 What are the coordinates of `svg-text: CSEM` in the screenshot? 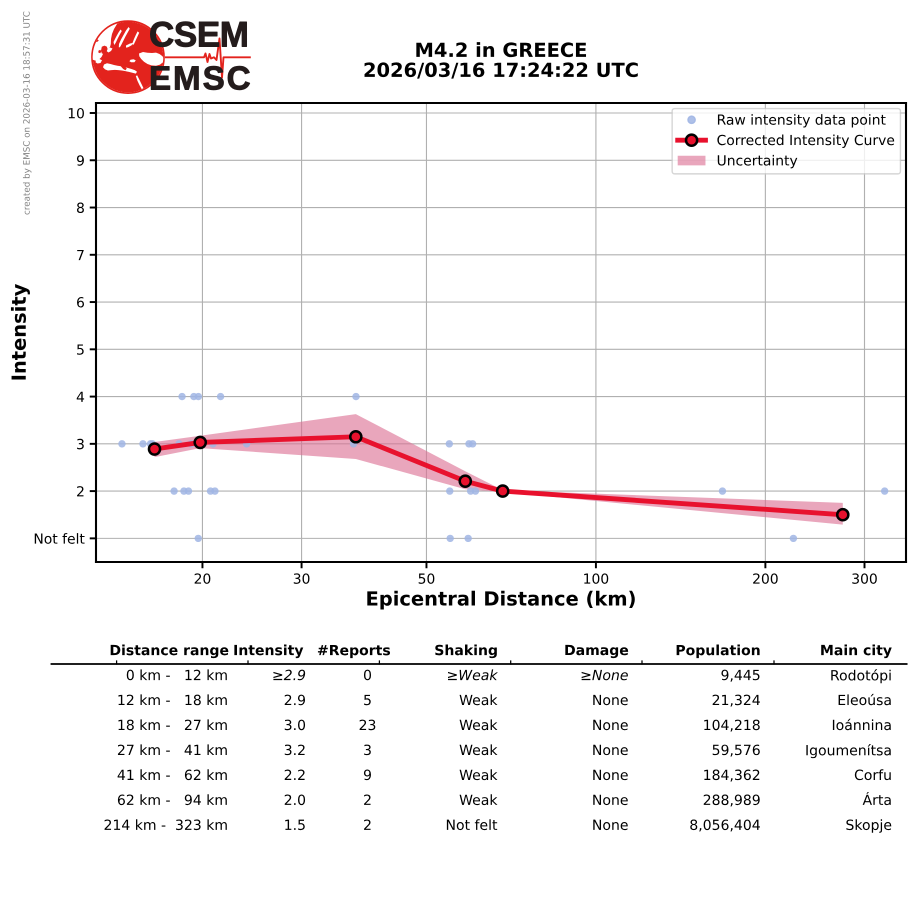 It's located at (199, 34).